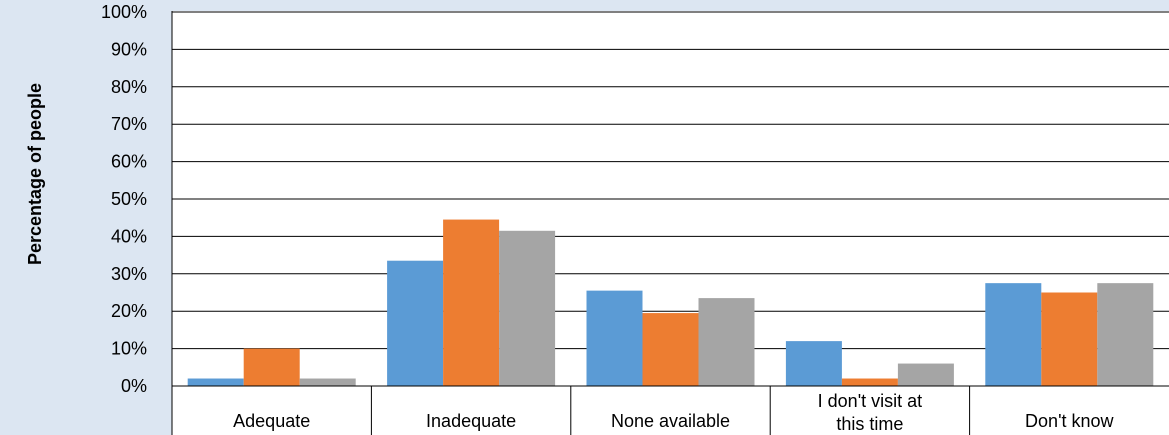  Describe the element at coordinates (35, 174) in the screenshot. I see `y-axis-title: Percentage of people` at that location.